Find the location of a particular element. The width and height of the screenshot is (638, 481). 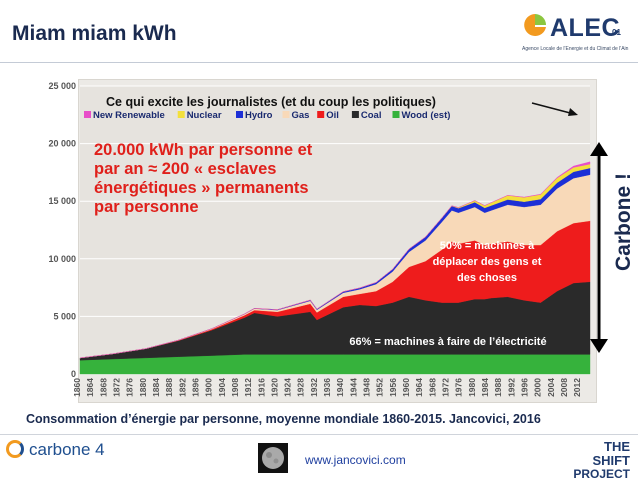

alec-wordmark: ALEC is located at coordinates (585, 28).